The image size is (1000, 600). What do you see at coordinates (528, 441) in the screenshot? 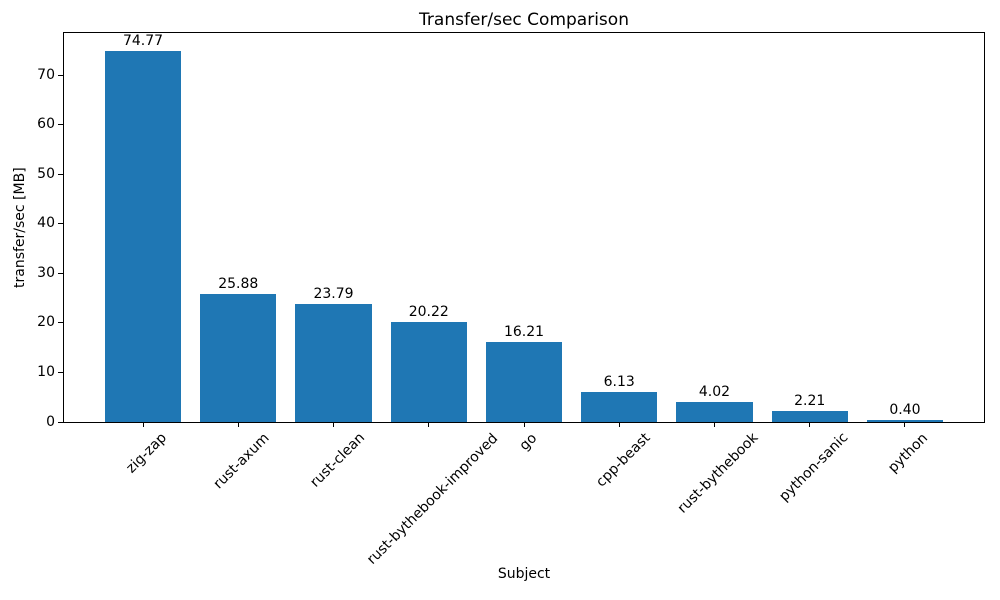
I see `x-tick-label-go: go` at bounding box center [528, 441].